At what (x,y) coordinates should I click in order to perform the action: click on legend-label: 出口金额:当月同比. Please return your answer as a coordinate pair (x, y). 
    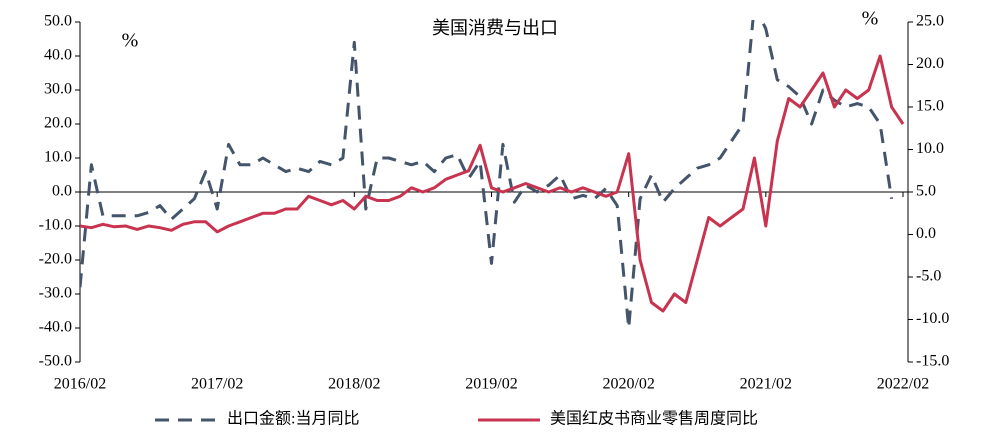
    Looking at the image, I should click on (293, 419).